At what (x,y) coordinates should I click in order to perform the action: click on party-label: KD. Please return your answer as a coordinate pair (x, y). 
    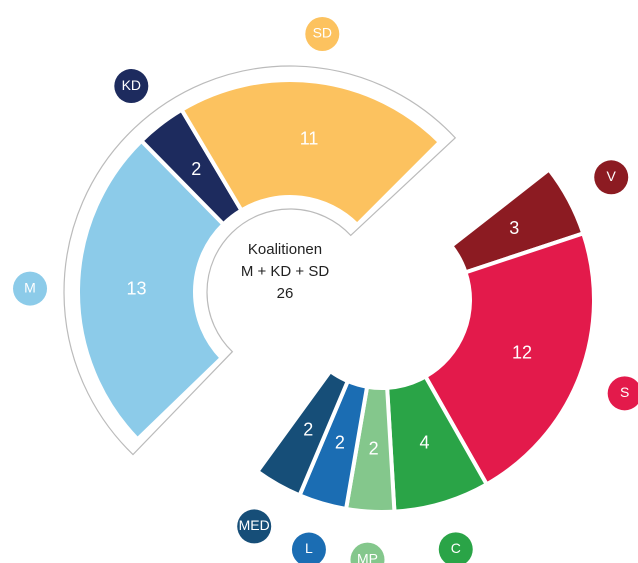
    Looking at the image, I should click on (131, 85).